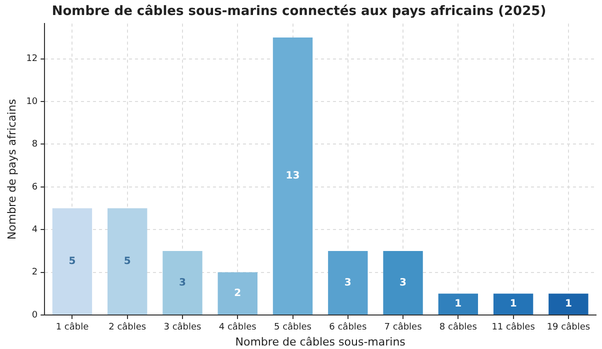  What do you see at coordinates (320, 341) in the screenshot?
I see `x-axis-title: Nombre de câbles sous-marins` at bounding box center [320, 341].